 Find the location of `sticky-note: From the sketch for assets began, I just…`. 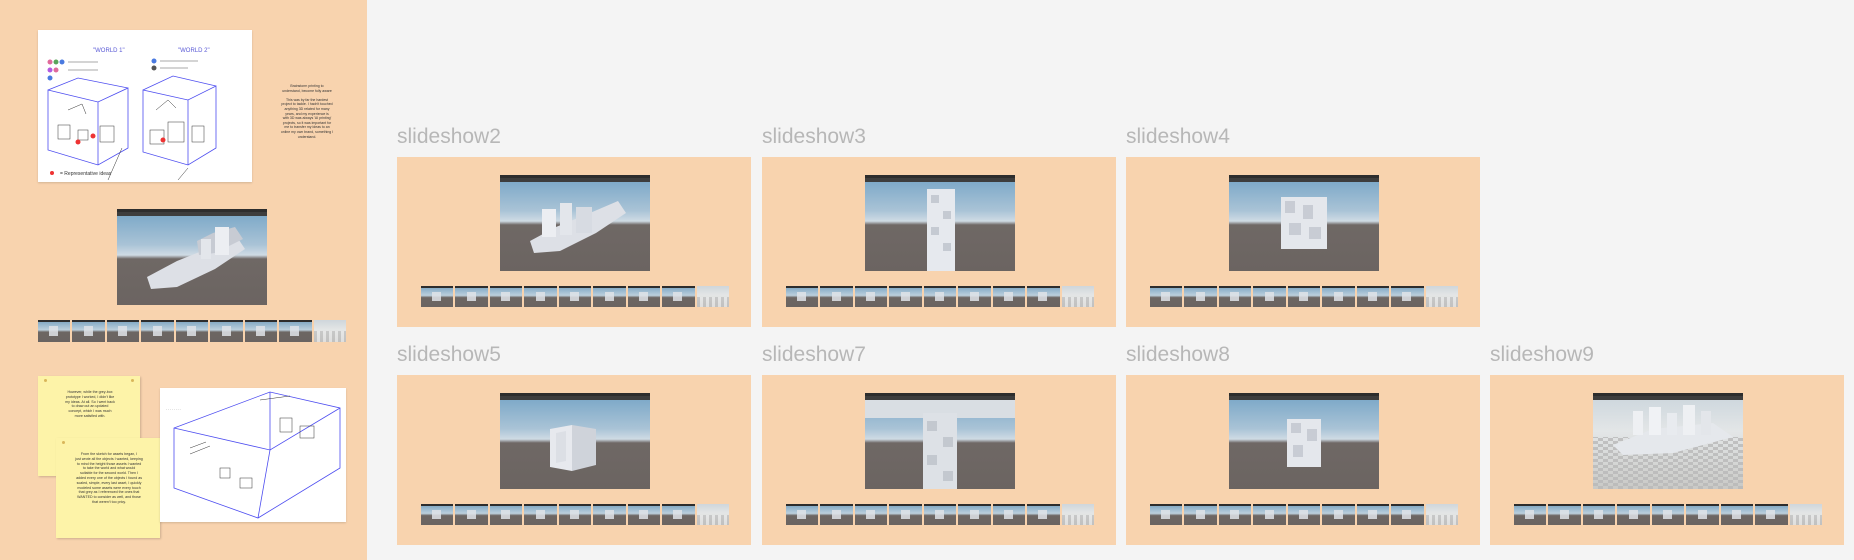

sticky-note: From the sketch for assets began, I just… is located at coordinates (108, 488).